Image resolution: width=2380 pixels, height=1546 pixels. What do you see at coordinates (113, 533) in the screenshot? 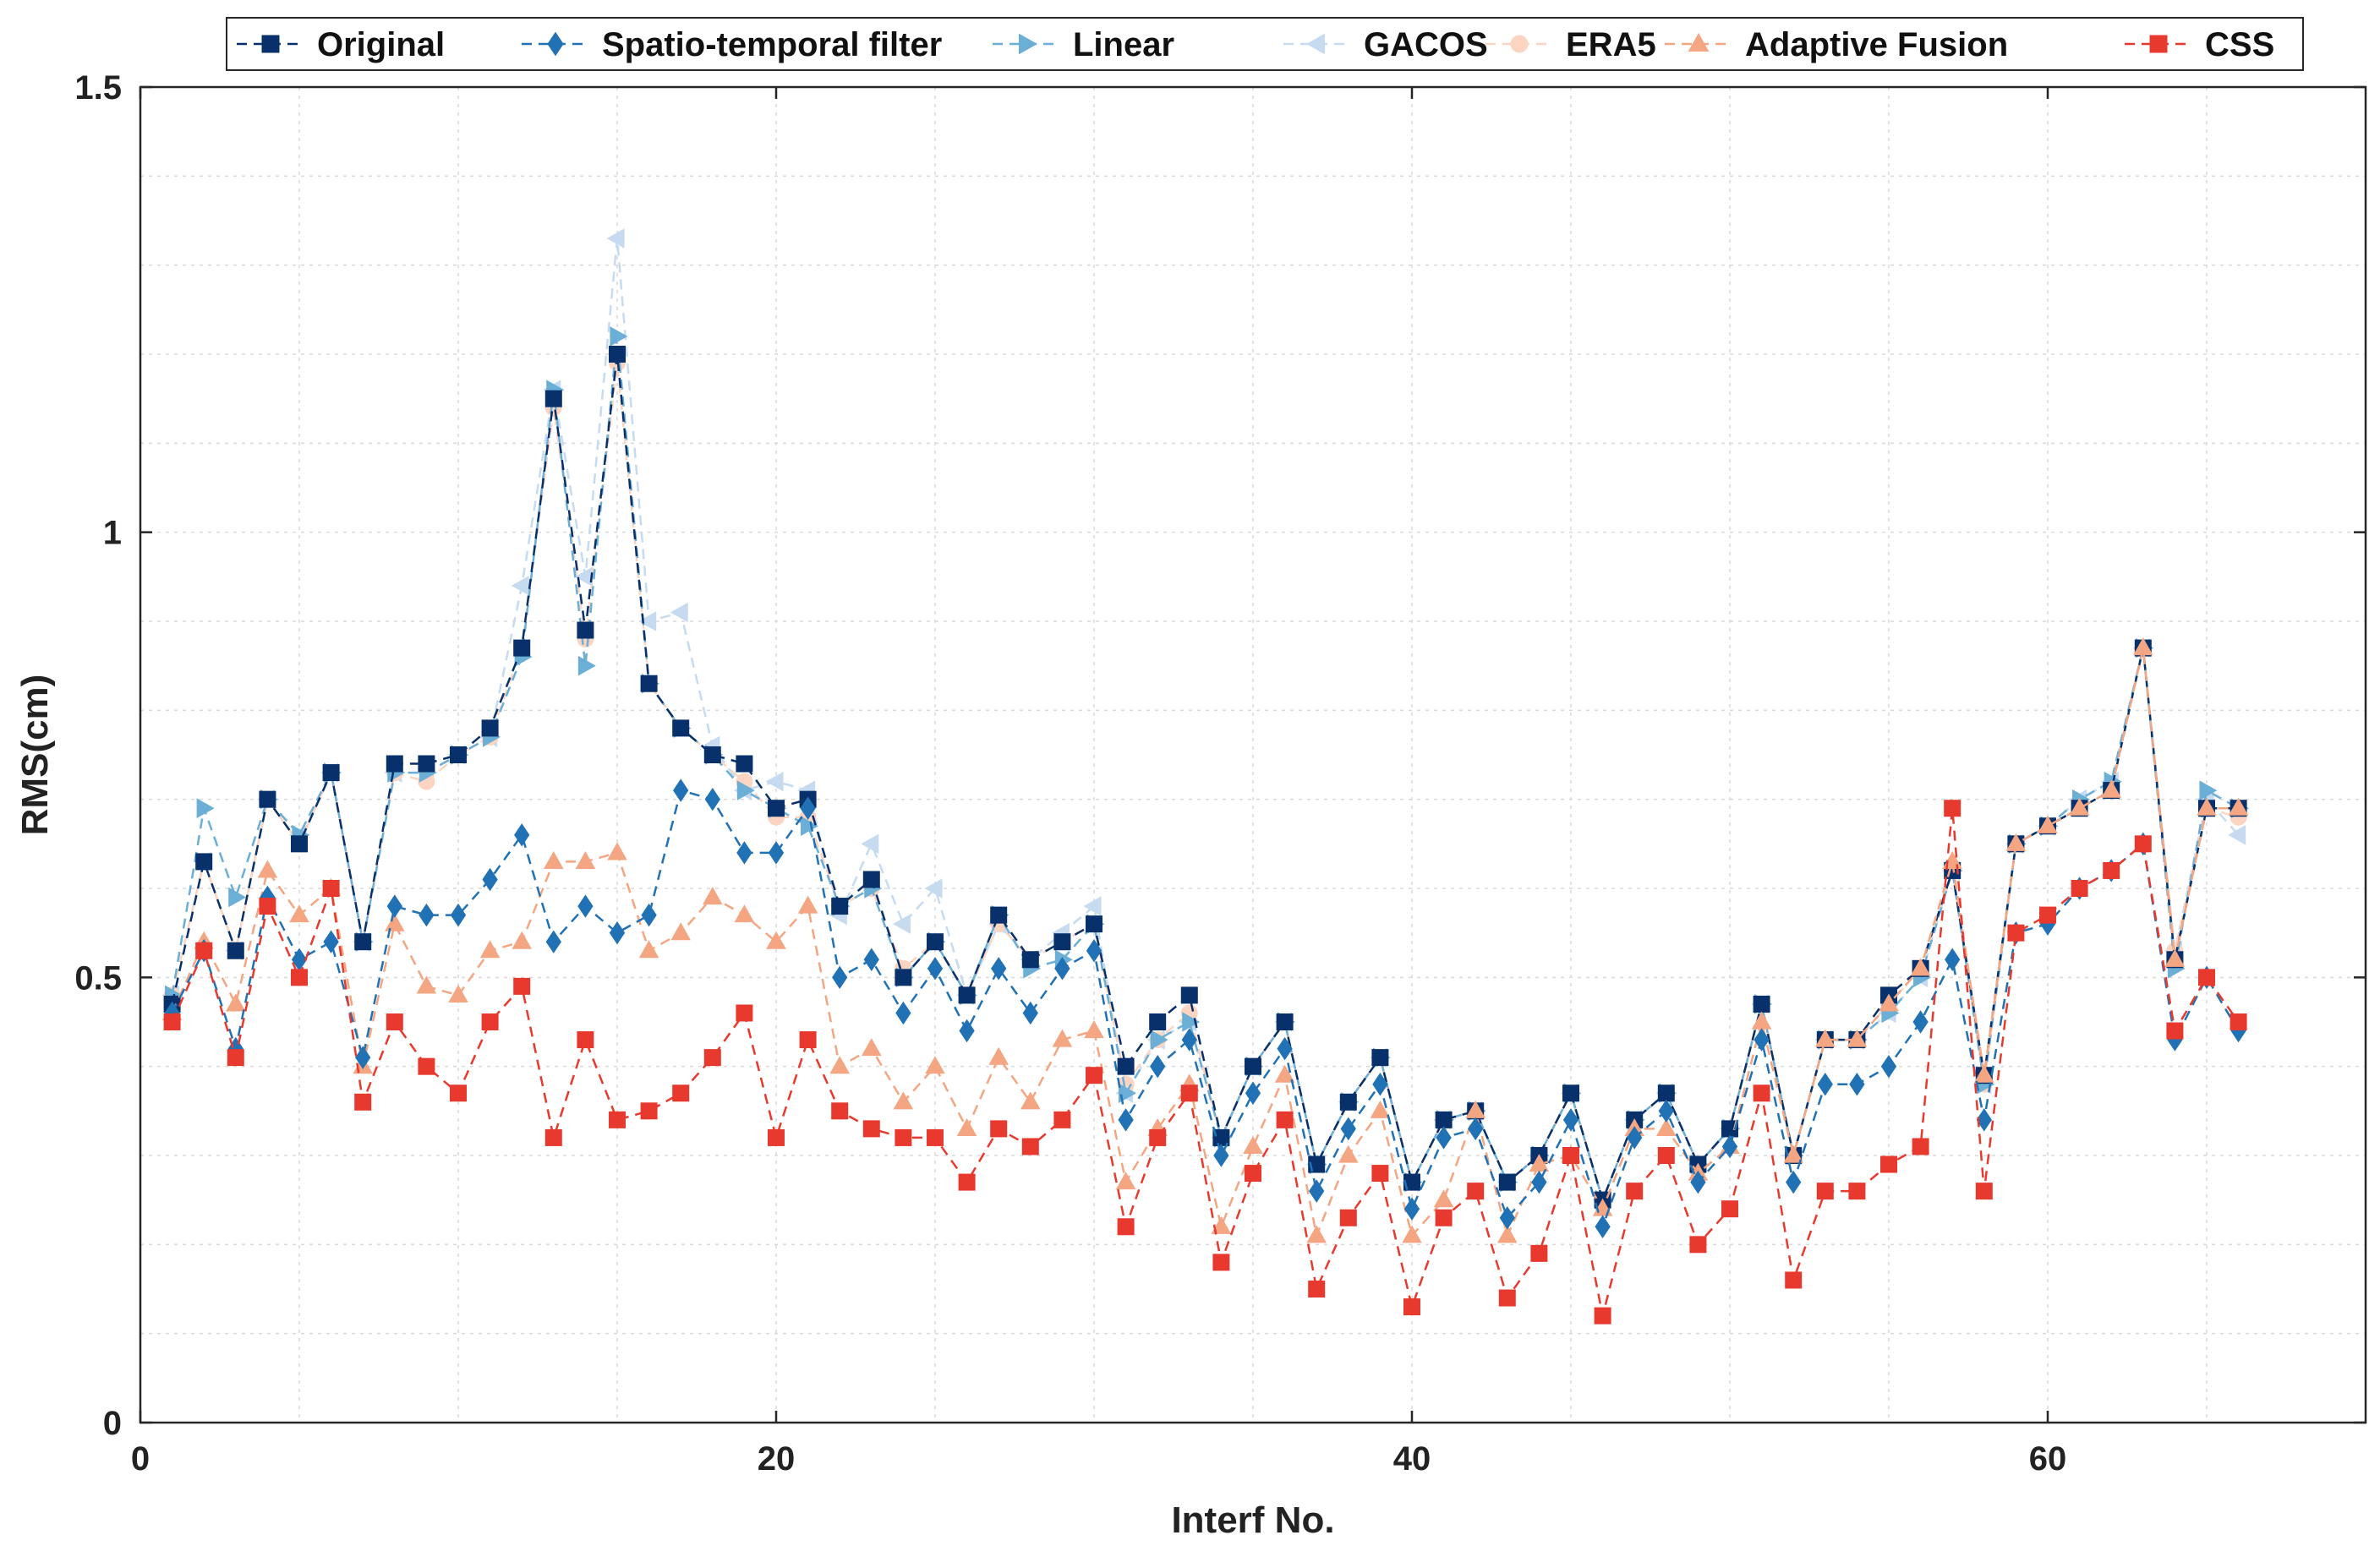
I see `y-tick-label: 1` at bounding box center [113, 533].